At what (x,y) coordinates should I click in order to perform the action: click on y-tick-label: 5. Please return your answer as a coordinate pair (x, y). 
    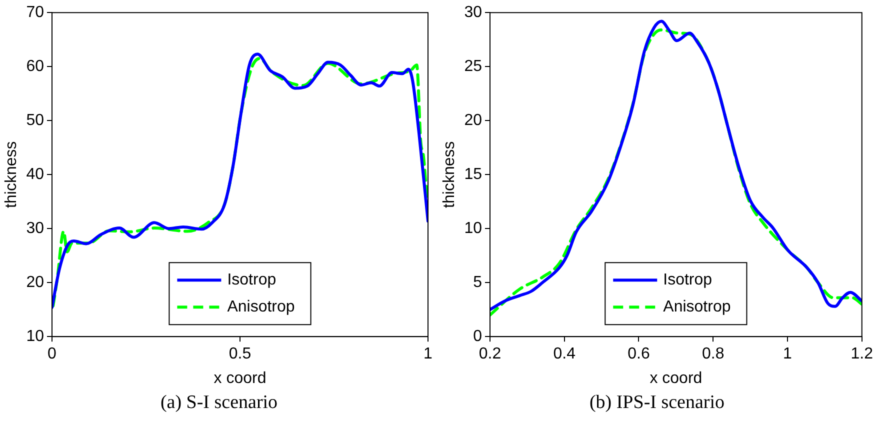
    Looking at the image, I should click on (477, 283).